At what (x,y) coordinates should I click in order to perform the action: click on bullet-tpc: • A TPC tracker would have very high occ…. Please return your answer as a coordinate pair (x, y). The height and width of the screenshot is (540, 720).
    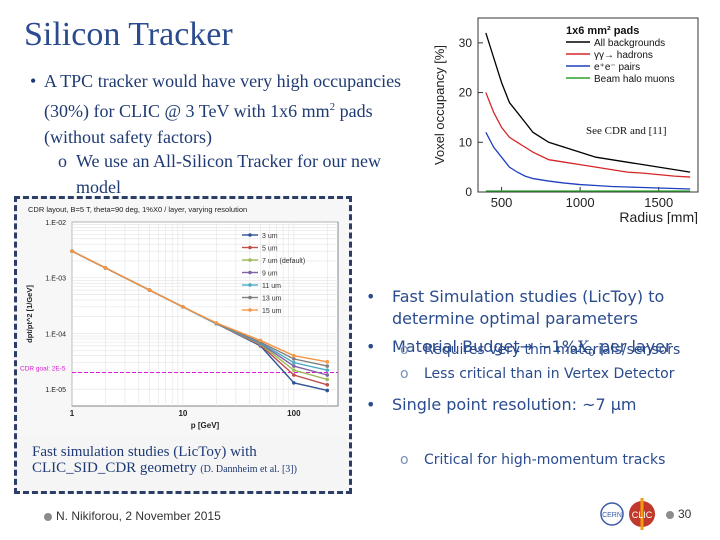
    Looking at the image, I should click on (222, 109).